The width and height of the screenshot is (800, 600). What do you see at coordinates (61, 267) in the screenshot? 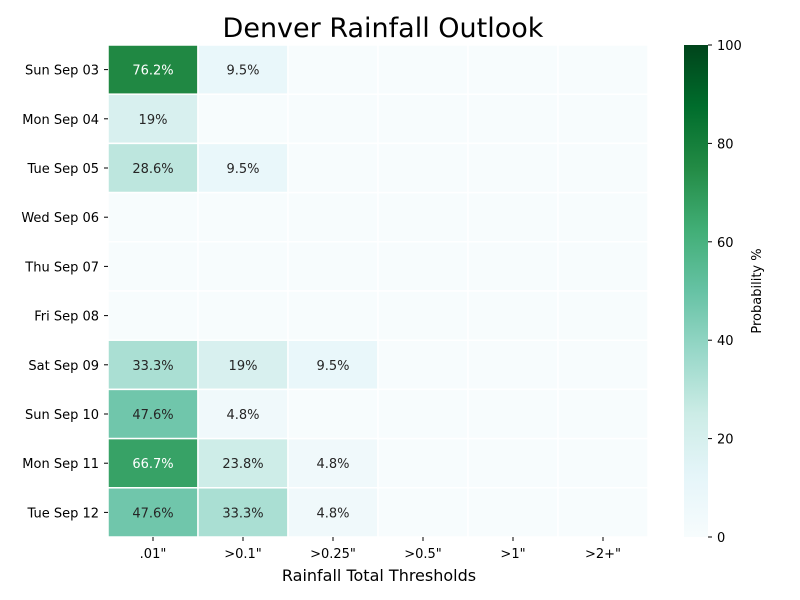
I see `y-tick-label: Thu Sep 07` at bounding box center [61, 267].